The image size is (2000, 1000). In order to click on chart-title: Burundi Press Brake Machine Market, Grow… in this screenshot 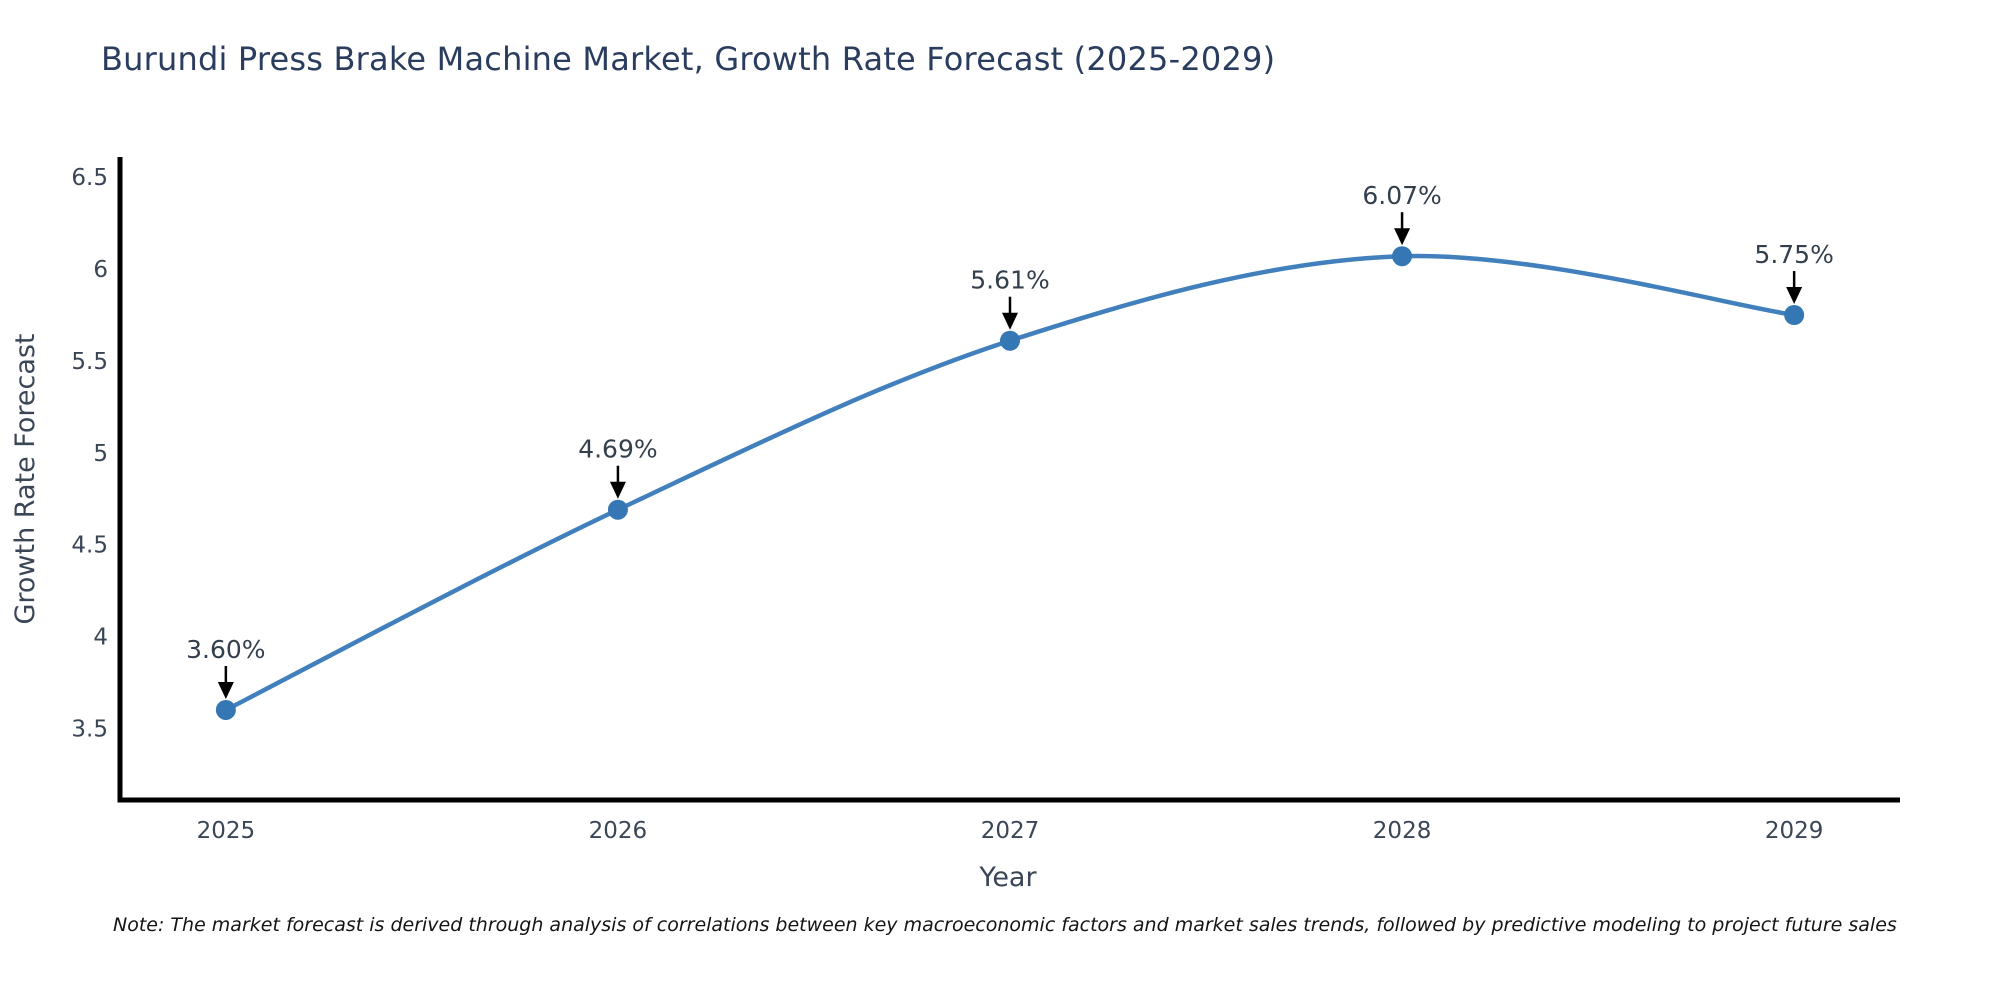, I will do `click(688, 59)`.